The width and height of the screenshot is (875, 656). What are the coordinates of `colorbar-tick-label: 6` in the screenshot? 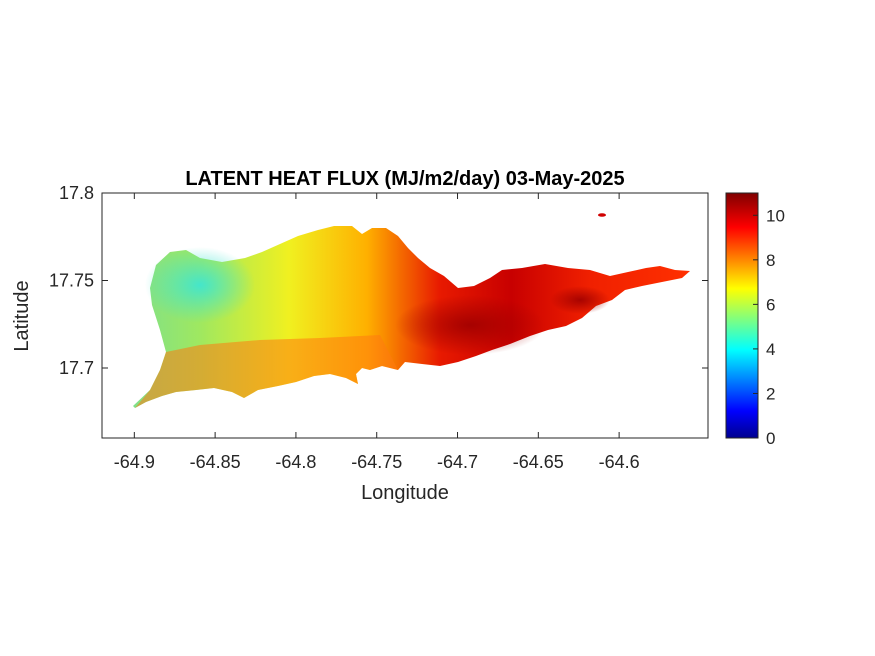 It's located at (770, 304).